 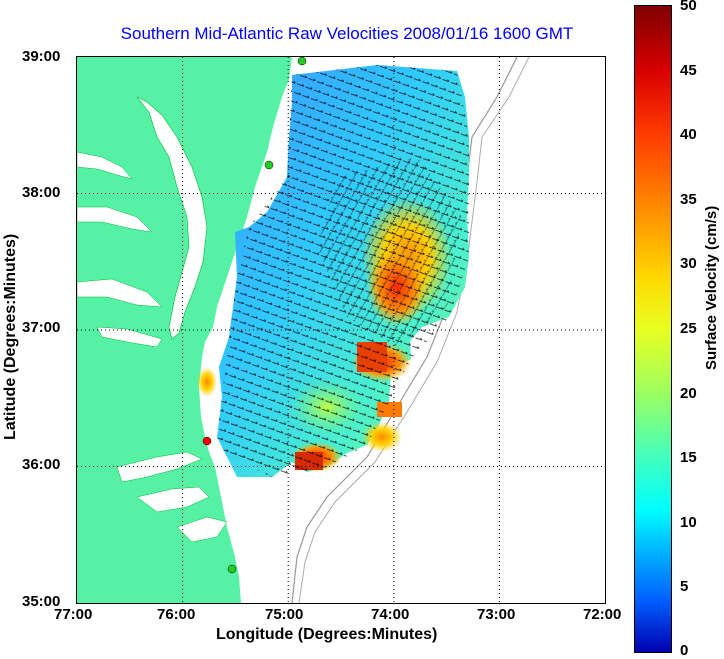 What do you see at coordinates (711, 287) in the screenshot?
I see `colorbar-label: Surface Velocity (cm/s)` at bounding box center [711, 287].